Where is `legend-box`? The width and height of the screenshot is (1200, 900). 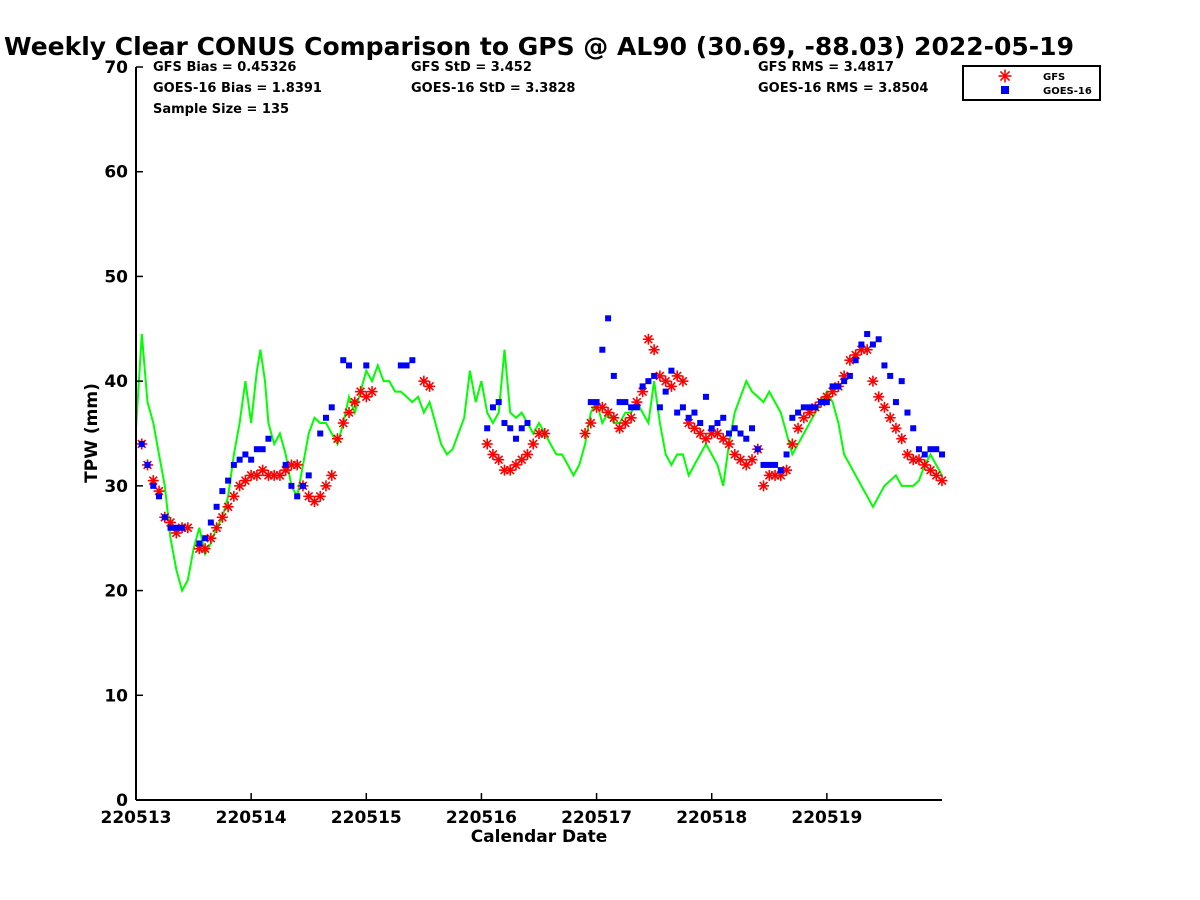 legend-box is located at coordinates (1031, 83).